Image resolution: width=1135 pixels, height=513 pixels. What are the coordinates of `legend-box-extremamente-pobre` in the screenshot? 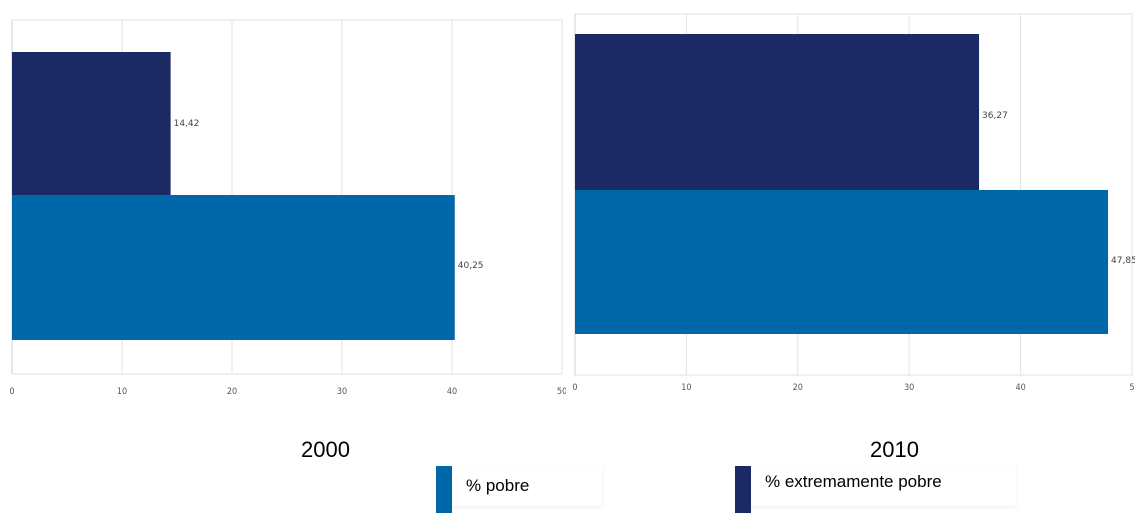 It's located at (883, 486).